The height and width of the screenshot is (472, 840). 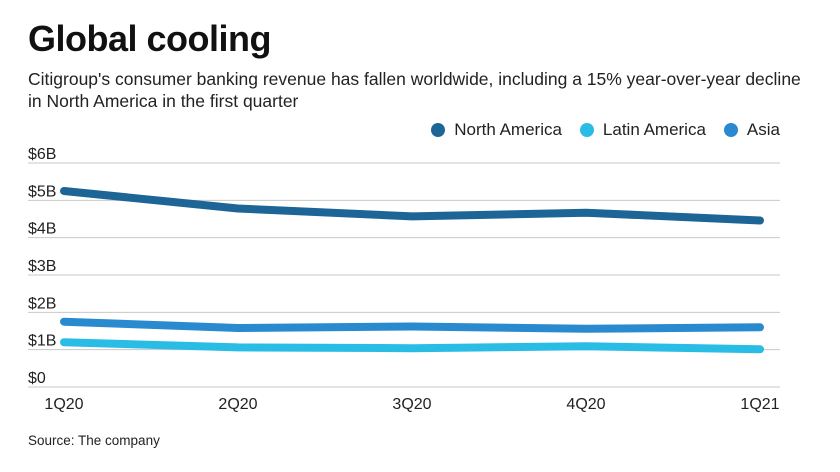 What do you see at coordinates (654, 129) in the screenshot?
I see `legend-label-latin-america: Latin America` at bounding box center [654, 129].